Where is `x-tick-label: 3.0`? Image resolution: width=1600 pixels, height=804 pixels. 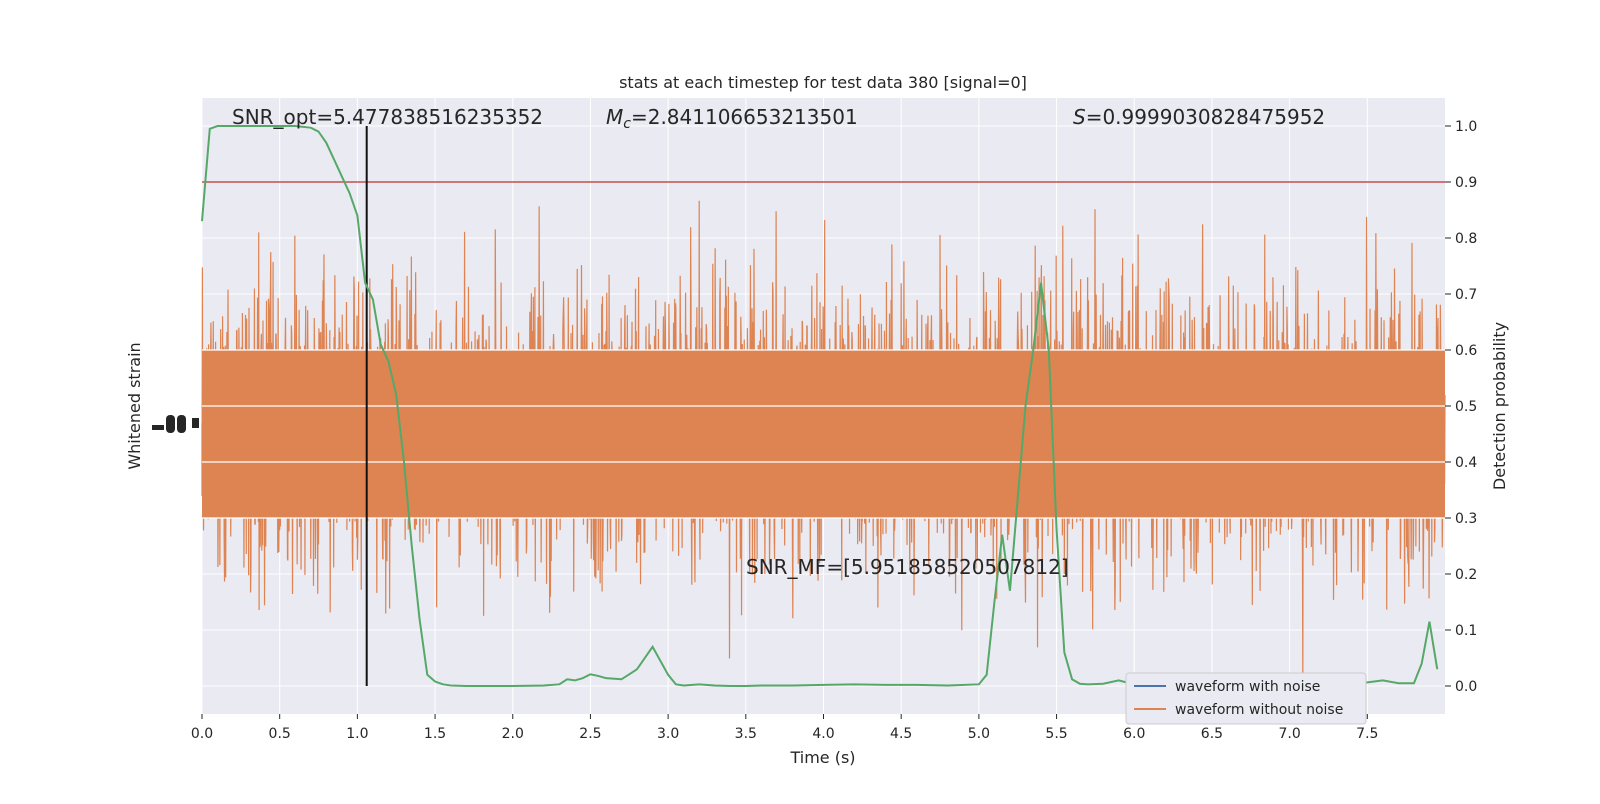
x-tick-label: 3.0 is located at coordinates (668, 734).